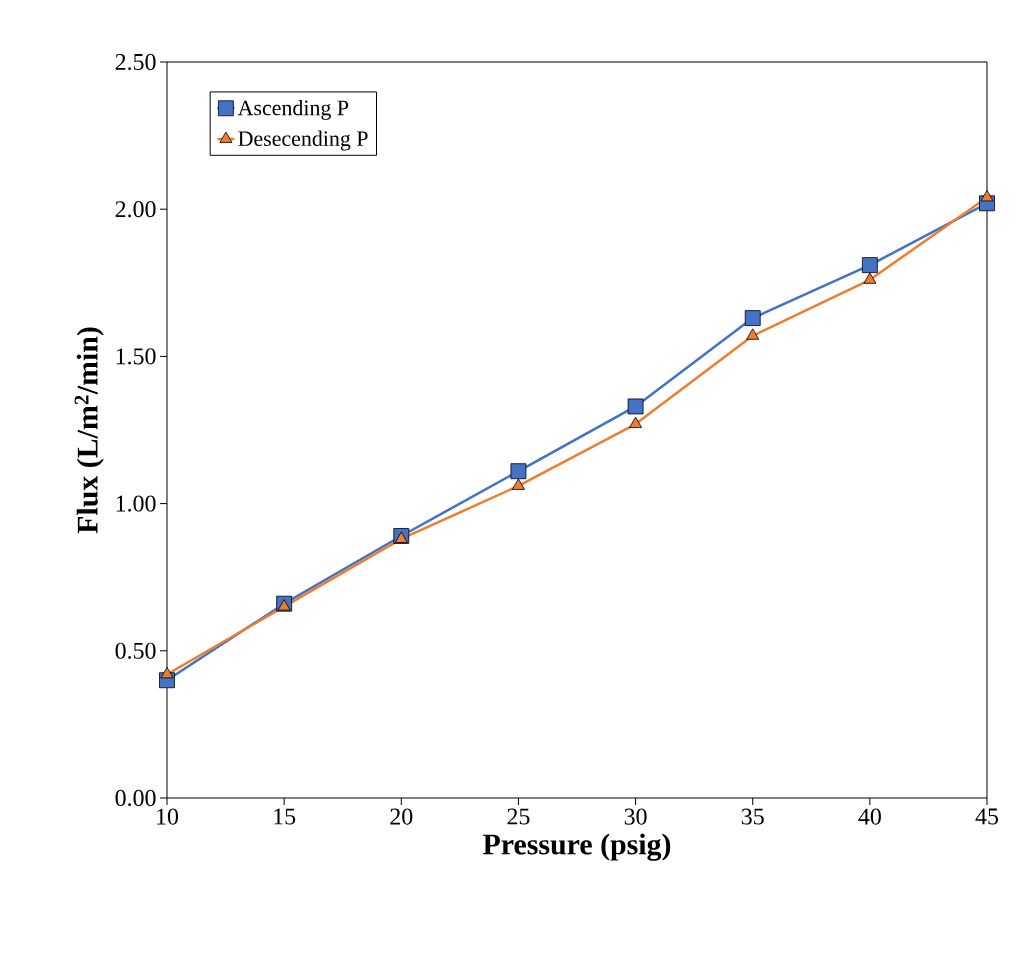 This screenshot has width=1018, height=956. I want to click on y-tick-label: 0.50, so click(135, 650).